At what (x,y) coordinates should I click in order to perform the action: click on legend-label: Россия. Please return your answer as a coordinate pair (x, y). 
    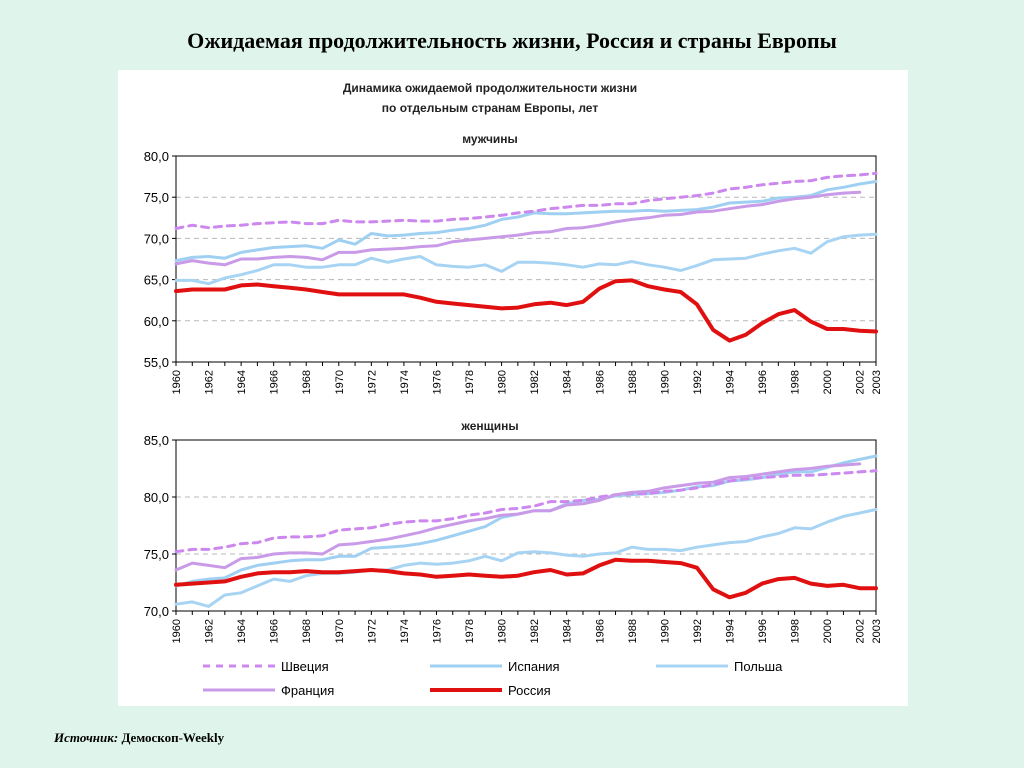
    Looking at the image, I should click on (529, 690).